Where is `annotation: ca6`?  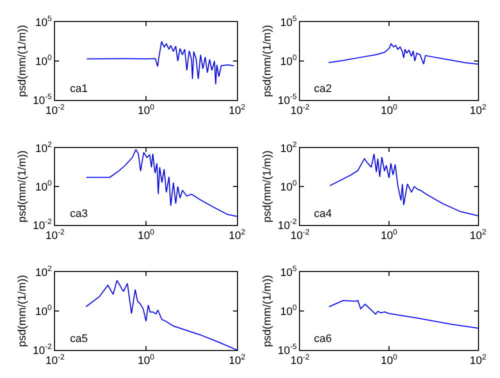
annotation: ca6 is located at coordinates (323, 339).